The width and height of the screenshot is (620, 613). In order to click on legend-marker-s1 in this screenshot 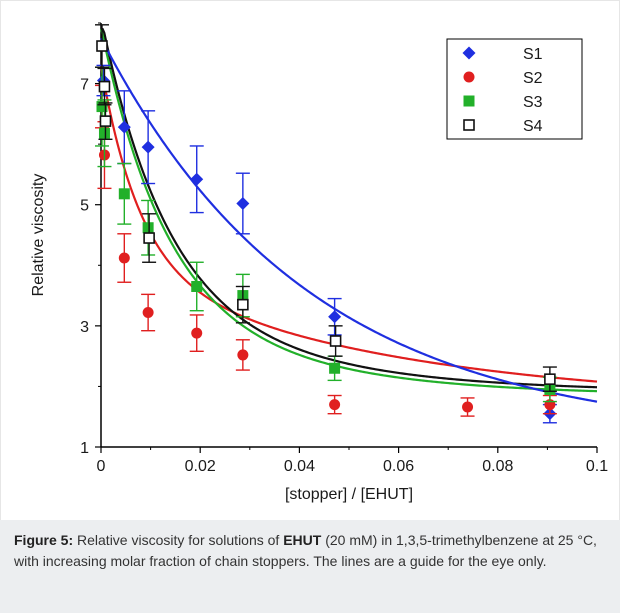, I will do `click(469, 53)`.